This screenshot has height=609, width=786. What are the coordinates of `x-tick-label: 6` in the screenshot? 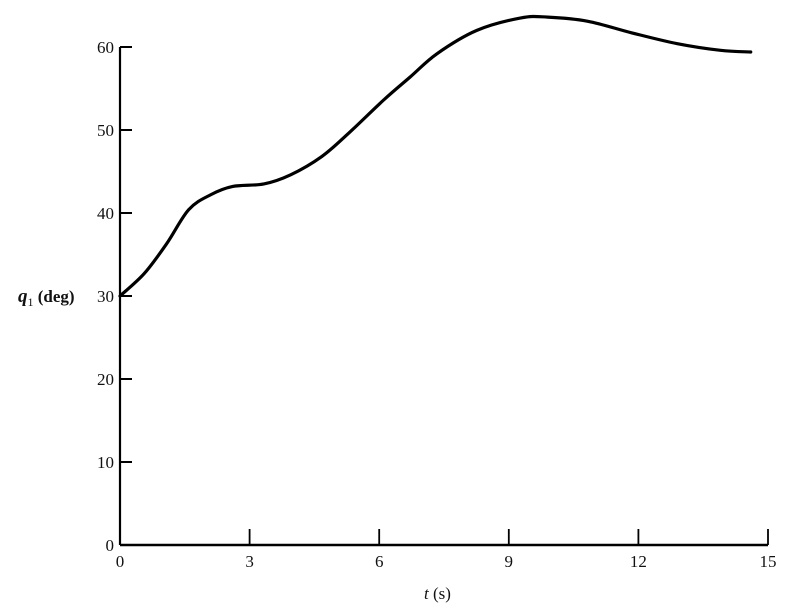 It's located at (379, 561).